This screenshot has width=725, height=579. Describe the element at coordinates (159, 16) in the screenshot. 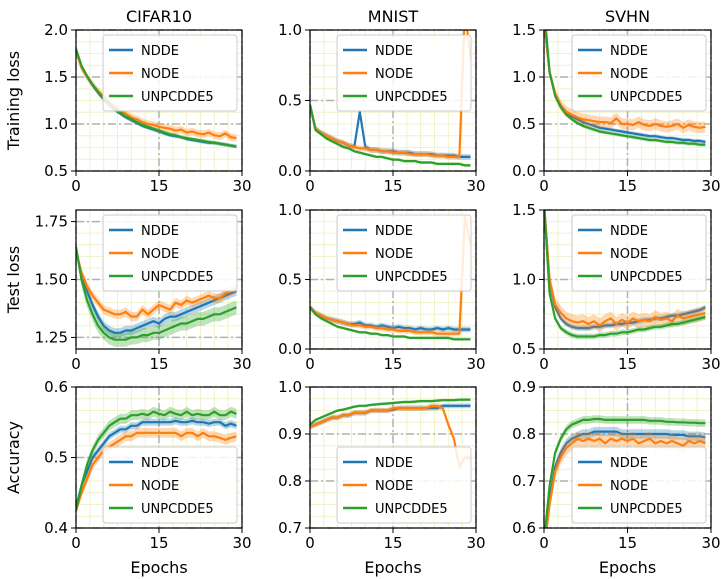

I see `column-title: CIFAR10` at that location.